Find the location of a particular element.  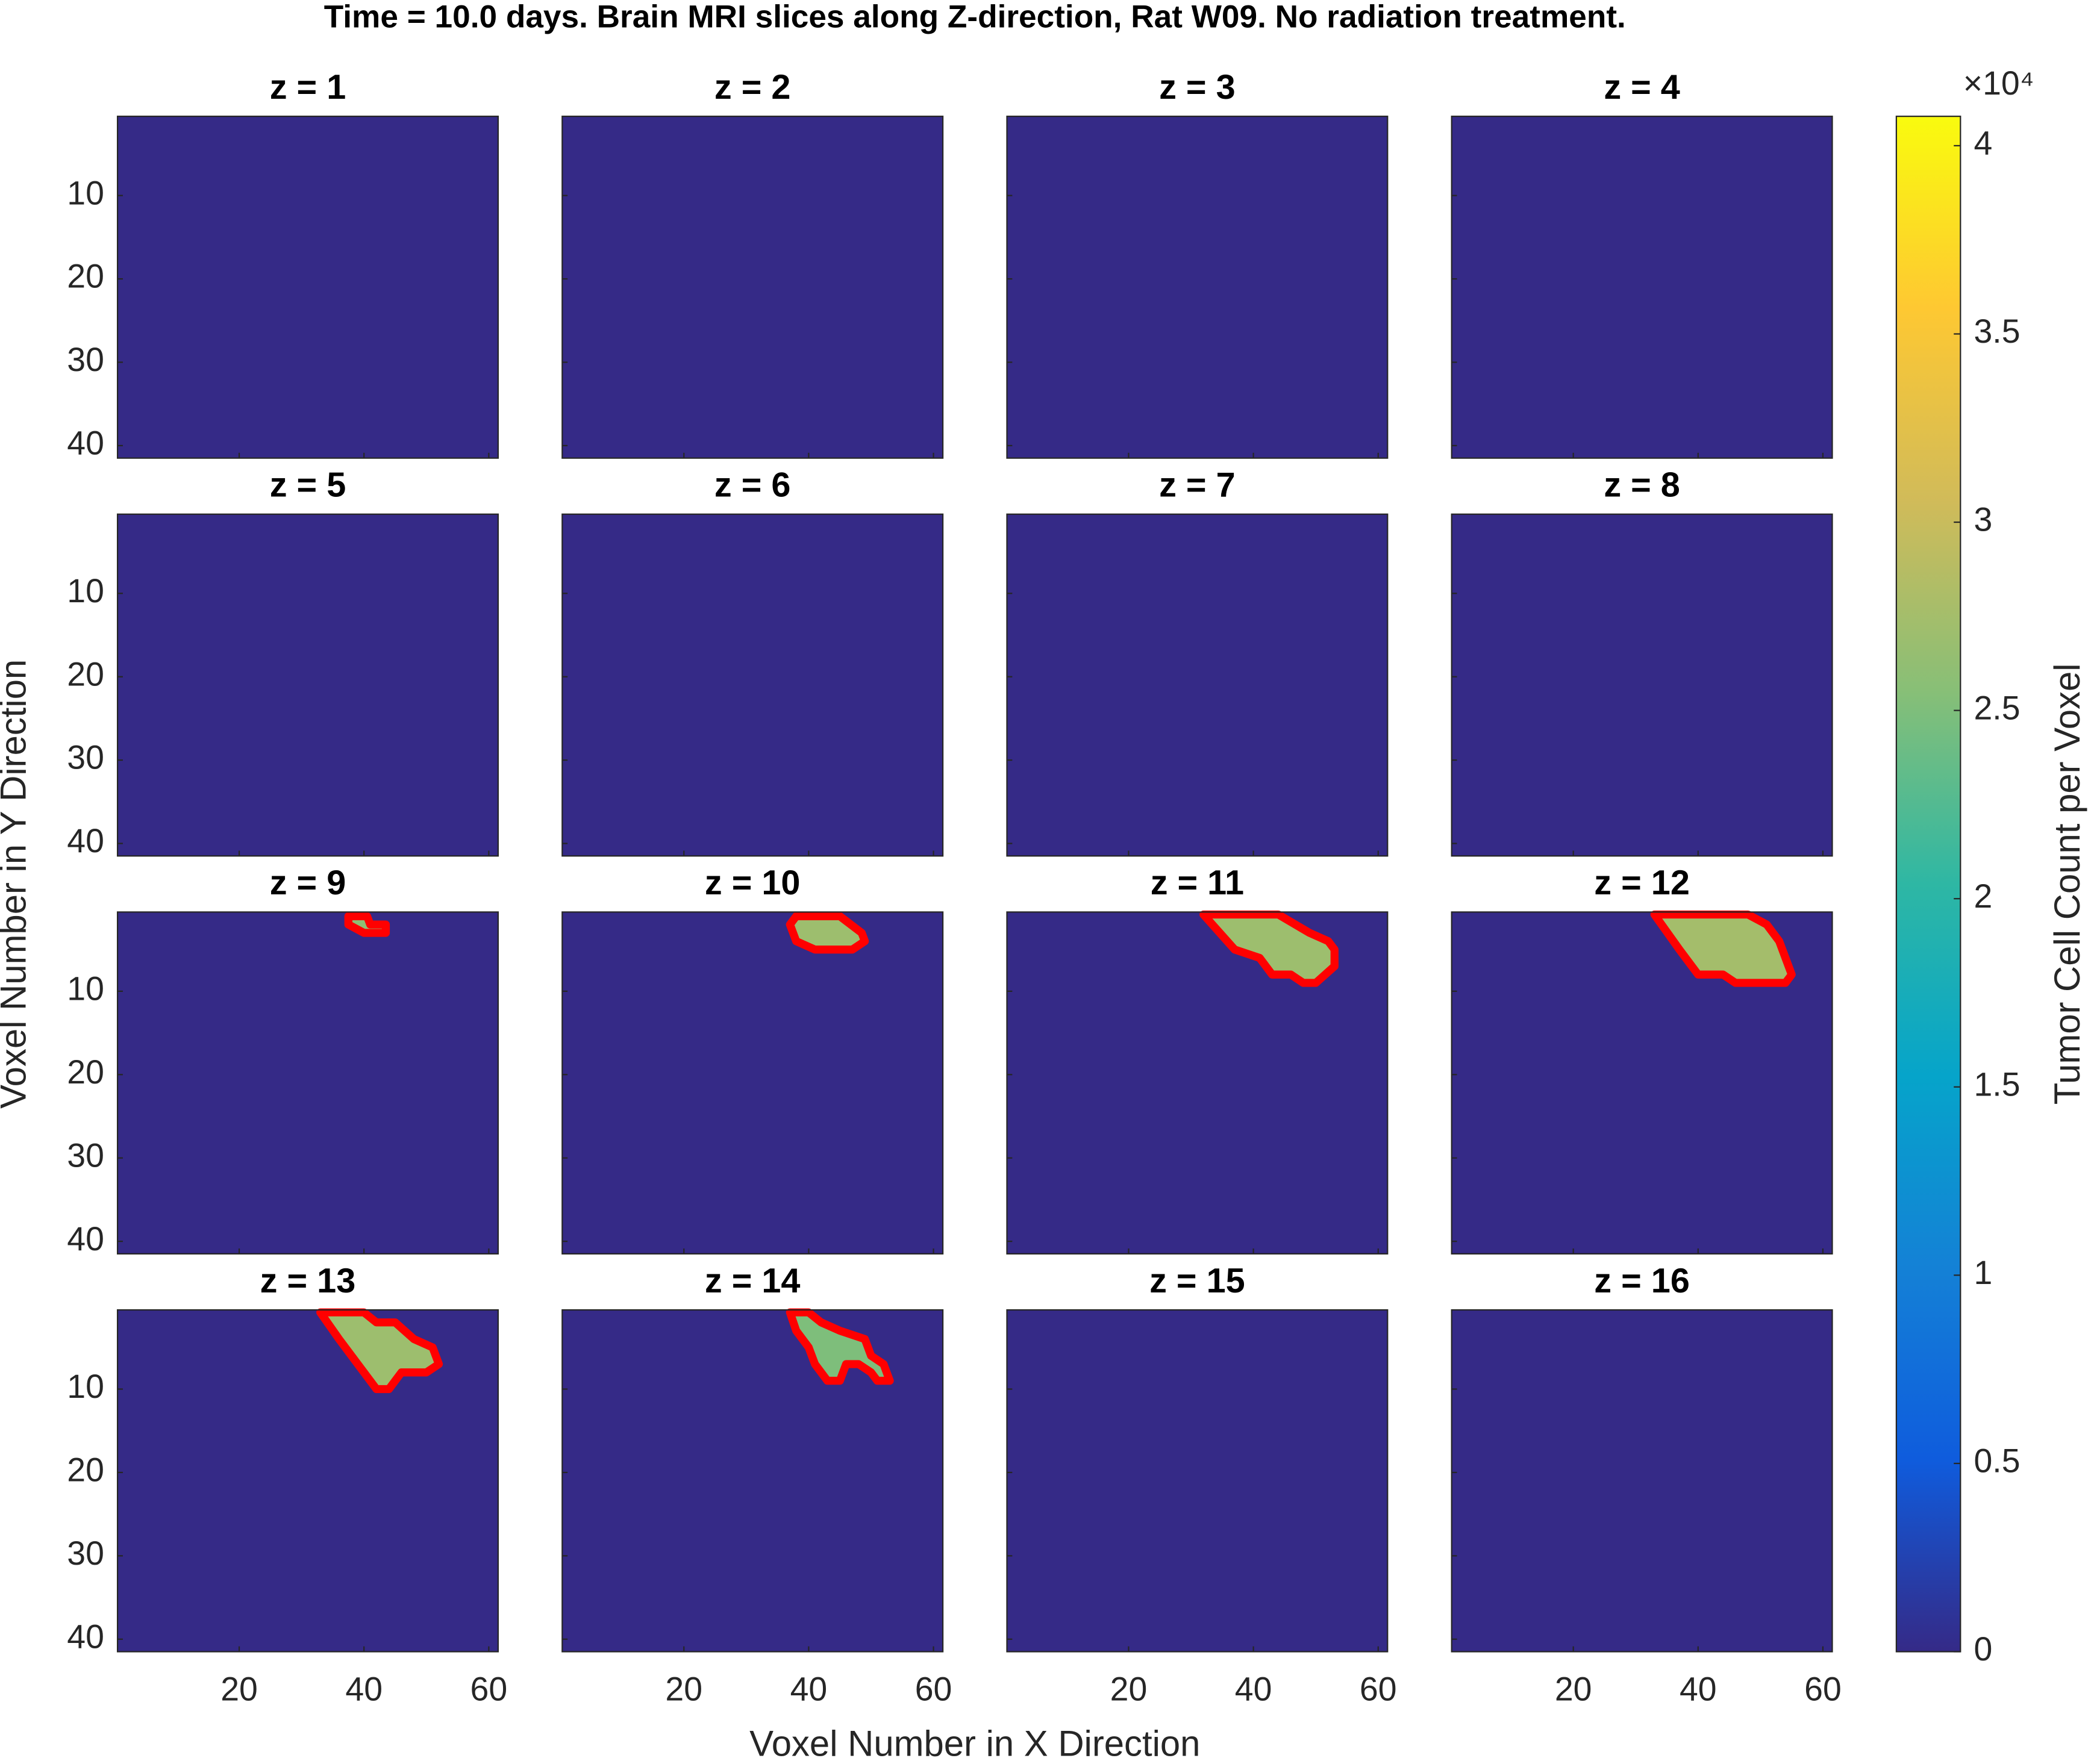

panel-title: z = 13 is located at coordinates (308, 1281).